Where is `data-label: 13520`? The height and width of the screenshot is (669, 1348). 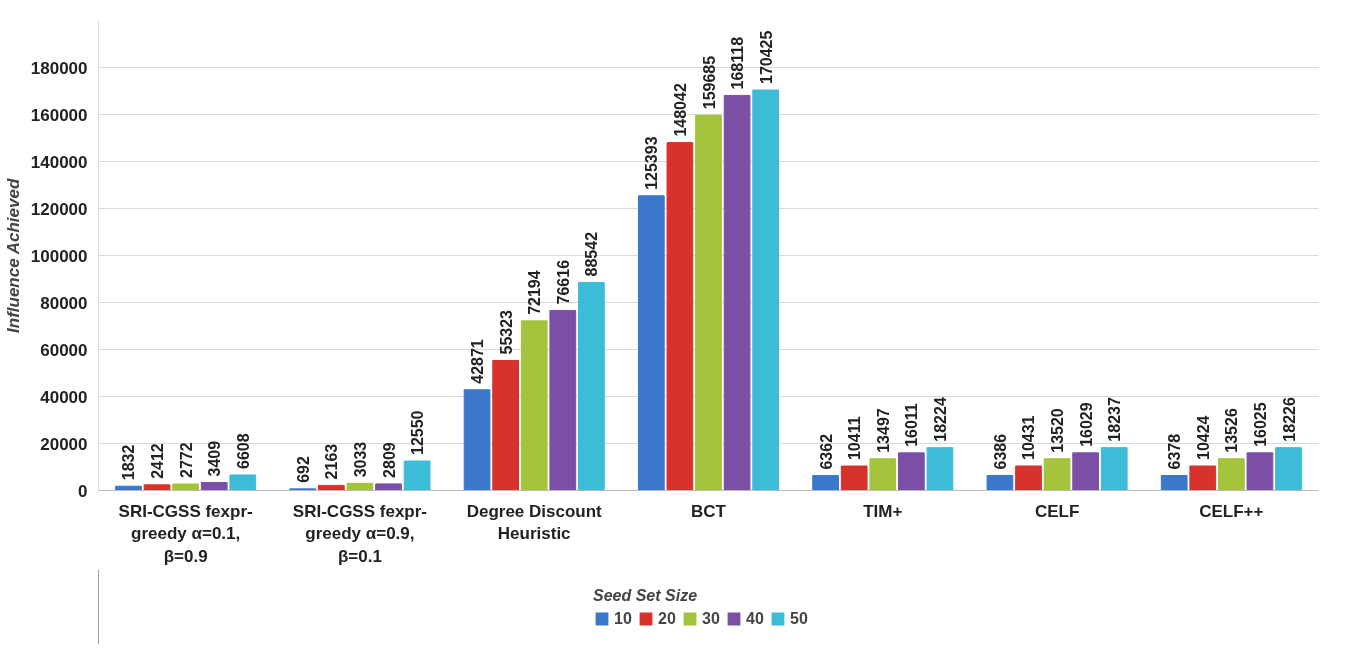 data-label: 13520 is located at coordinates (1058, 430).